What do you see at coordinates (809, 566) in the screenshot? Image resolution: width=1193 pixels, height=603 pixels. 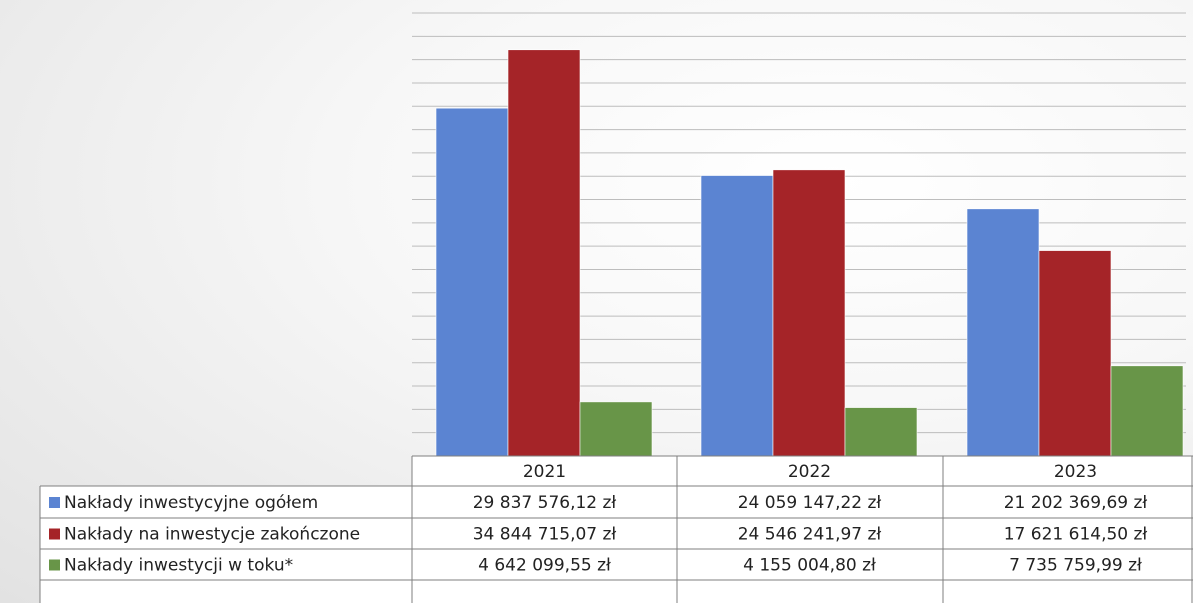 I see `data-label-2022-series-3: 4 155 004,80 zł` at bounding box center [809, 566].